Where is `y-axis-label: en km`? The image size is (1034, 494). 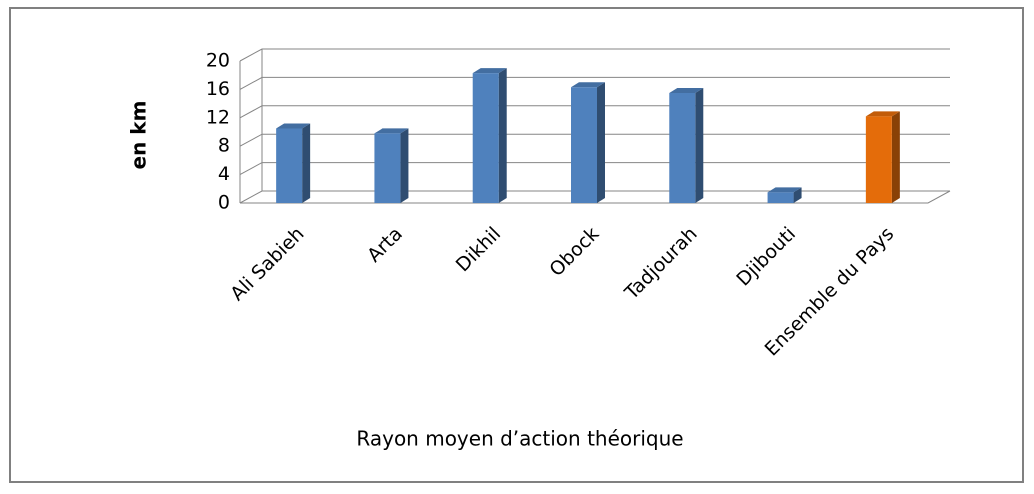
y-axis-label: en km is located at coordinates (139, 135).